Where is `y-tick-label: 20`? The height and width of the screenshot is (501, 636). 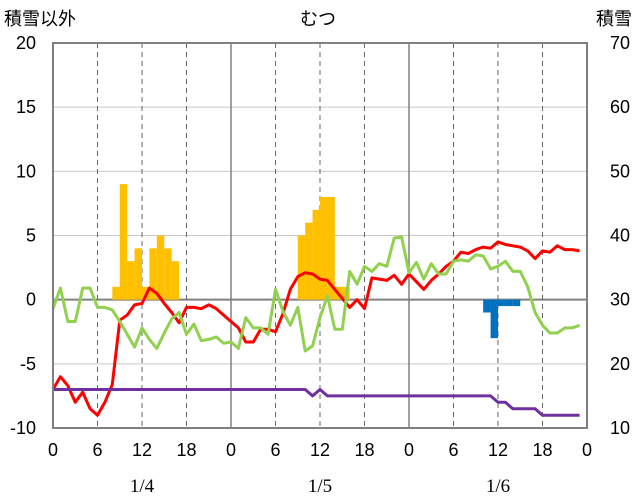
y-tick-label: 20 is located at coordinates (26, 43).